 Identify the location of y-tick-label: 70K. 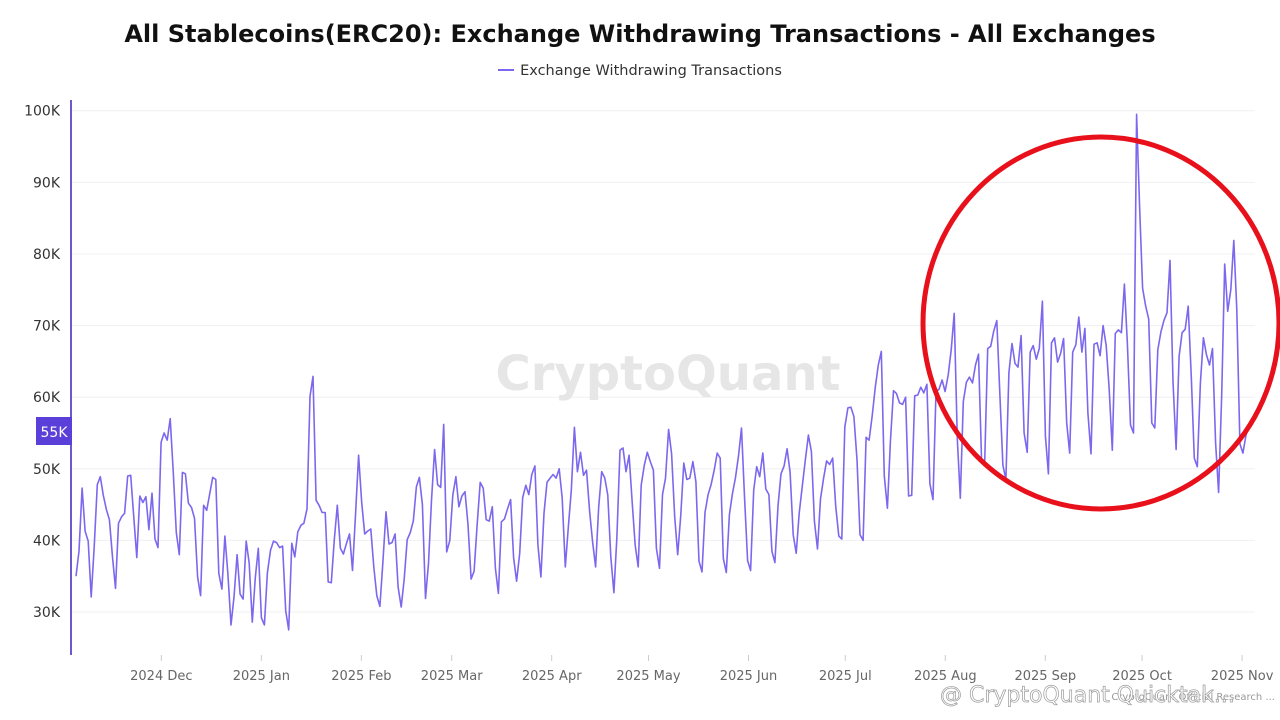
(47, 327).